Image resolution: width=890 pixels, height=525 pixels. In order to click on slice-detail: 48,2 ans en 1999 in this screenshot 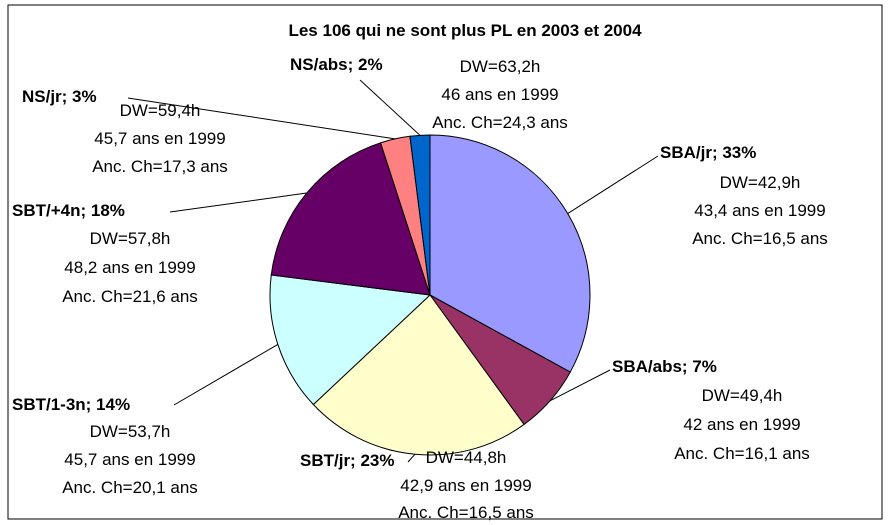, I will do `click(129, 267)`.